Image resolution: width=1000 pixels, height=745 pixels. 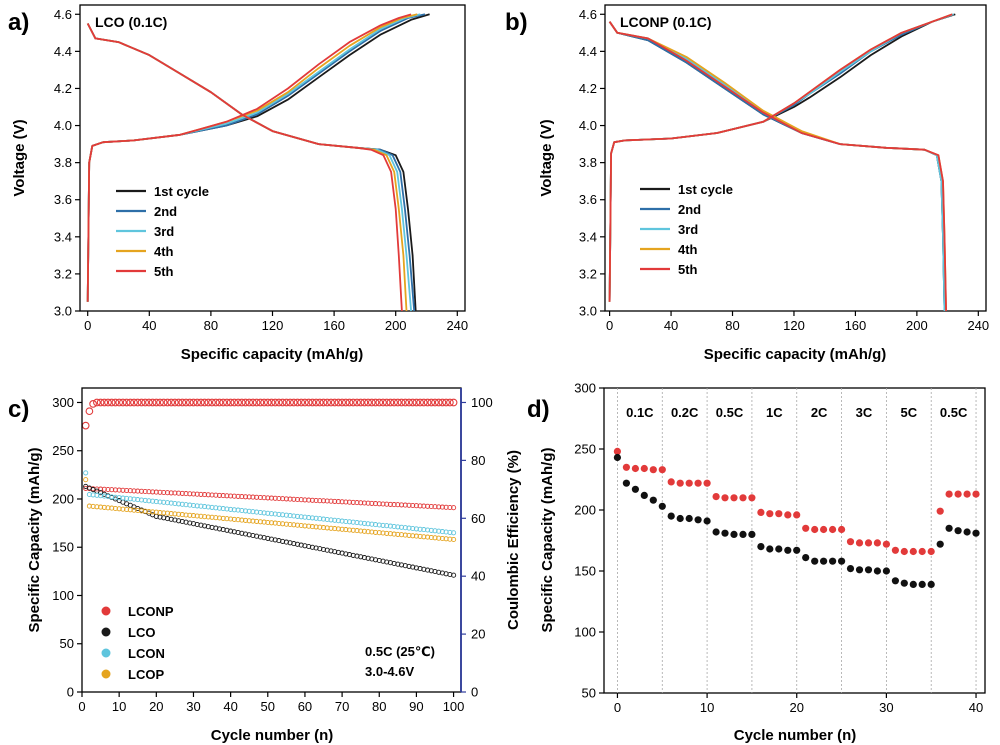 I want to click on 5th-charge-line, so click(x=780, y=157).